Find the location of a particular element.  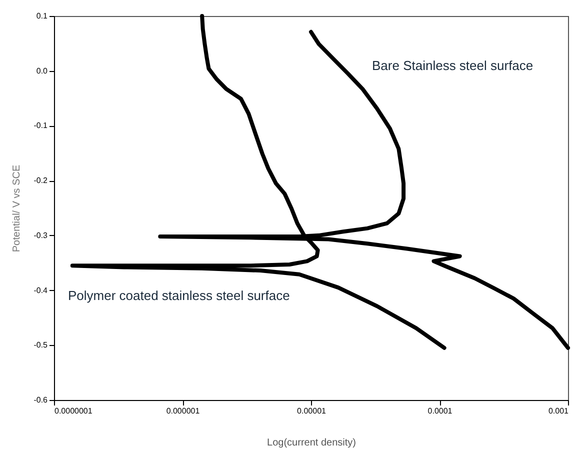

x-axis-title: Log(current density) is located at coordinates (311, 443).